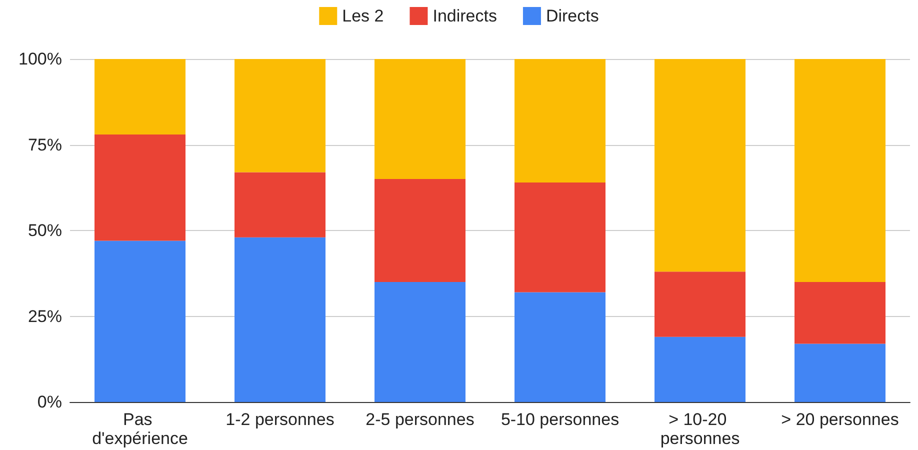 The height and width of the screenshot is (450, 918). I want to click on legend-label: Les 2, so click(363, 16).